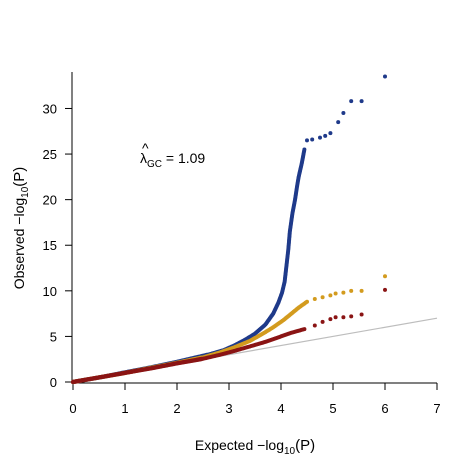 Image resolution: width=474 pixels, height=474 pixels. What do you see at coordinates (143, 158) in the screenshot?
I see `annotation-symbol: λ` at bounding box center [143, 158].